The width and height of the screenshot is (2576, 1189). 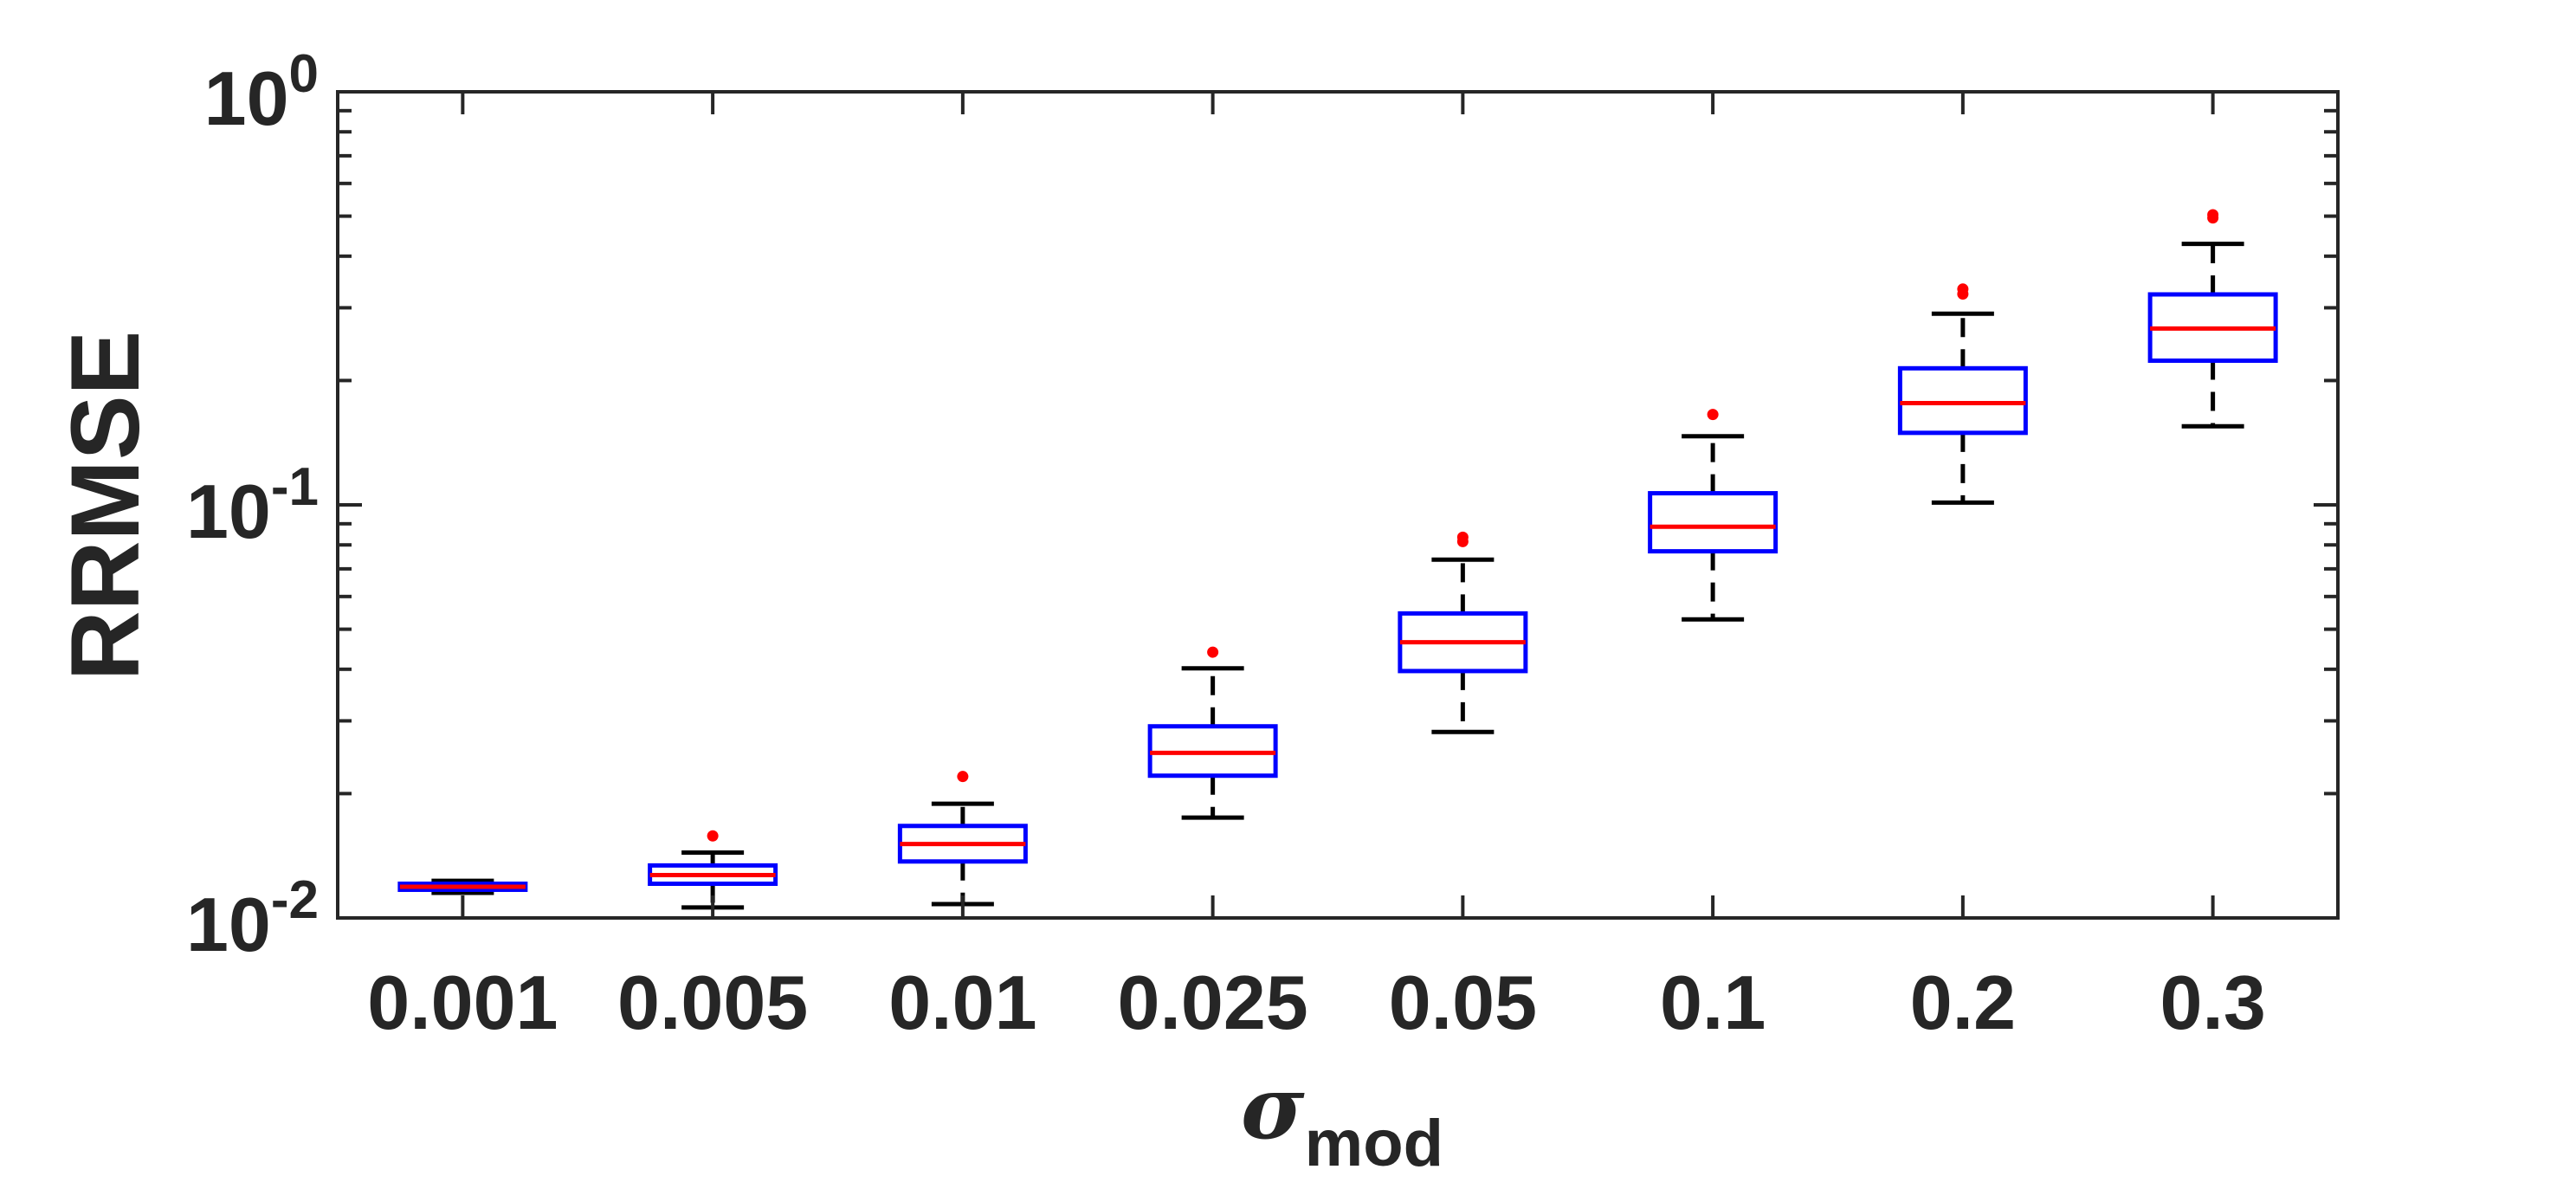 I want to click on x-tick-label: 0.025, so click(x=1213, y=1002).